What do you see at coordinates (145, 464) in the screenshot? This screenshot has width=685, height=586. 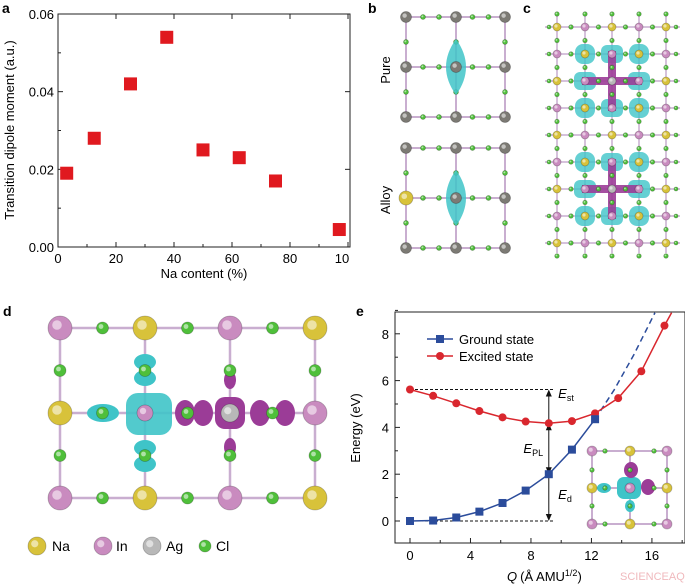 I see `isosurface-cyan` at bounding box center [145, 464].